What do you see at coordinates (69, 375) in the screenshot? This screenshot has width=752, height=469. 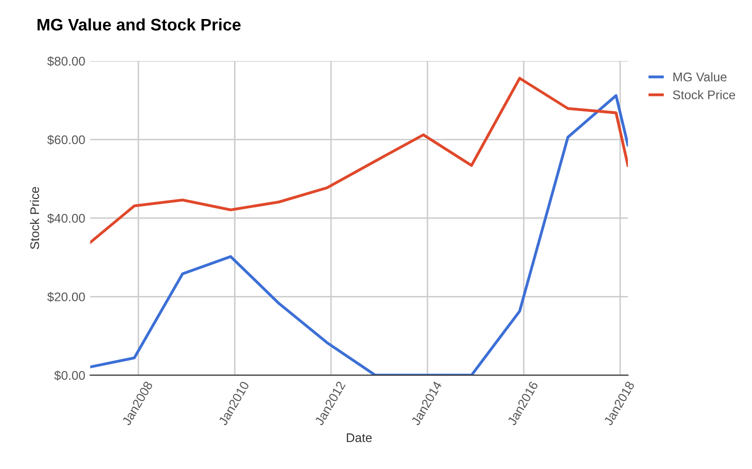 I see `y-tick-label: $0.00` at bounding box center [69, 375].